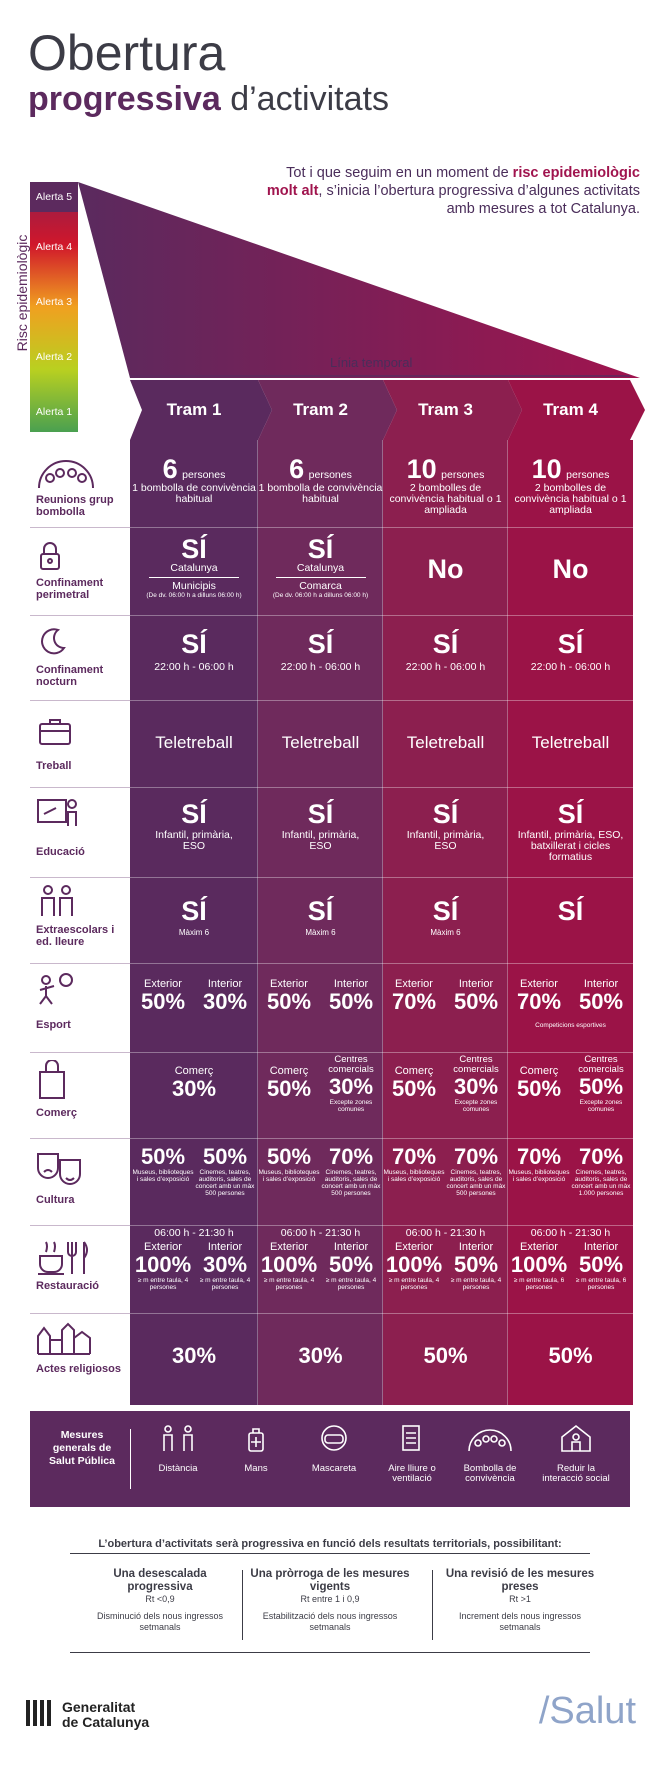 This screenshot has height=1783, width=660. Describe the element at coordinates (75, 936) in the screenshot. I see `row-label-extraescolars: Extraescolars i ed. lleure` at that location.